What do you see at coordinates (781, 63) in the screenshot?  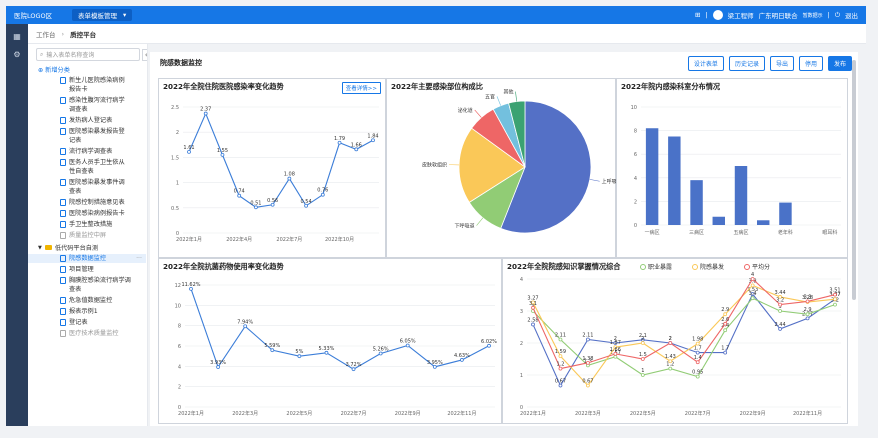 I see `export-button: 导出` at bounding box center [781, 63].